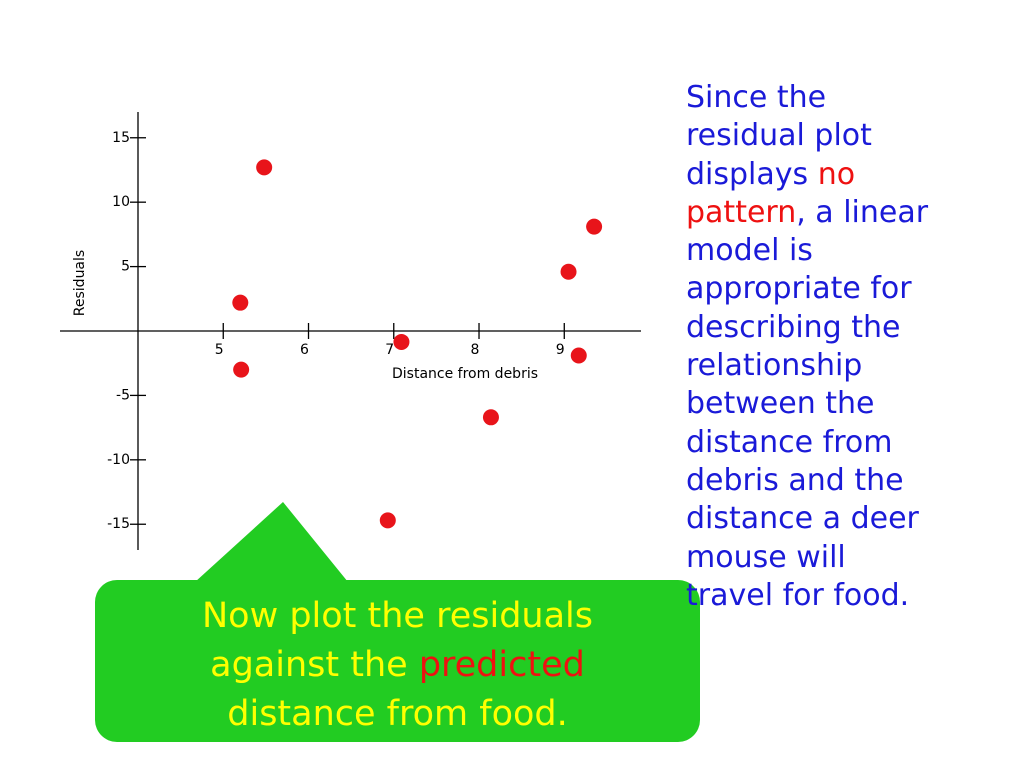 Image resolution: width=1024 pixels, height=768 pixels. What do you see at coordinates (836, 174) in the screenshot?
I see `highlight: no` at bounding box center [836, 174].